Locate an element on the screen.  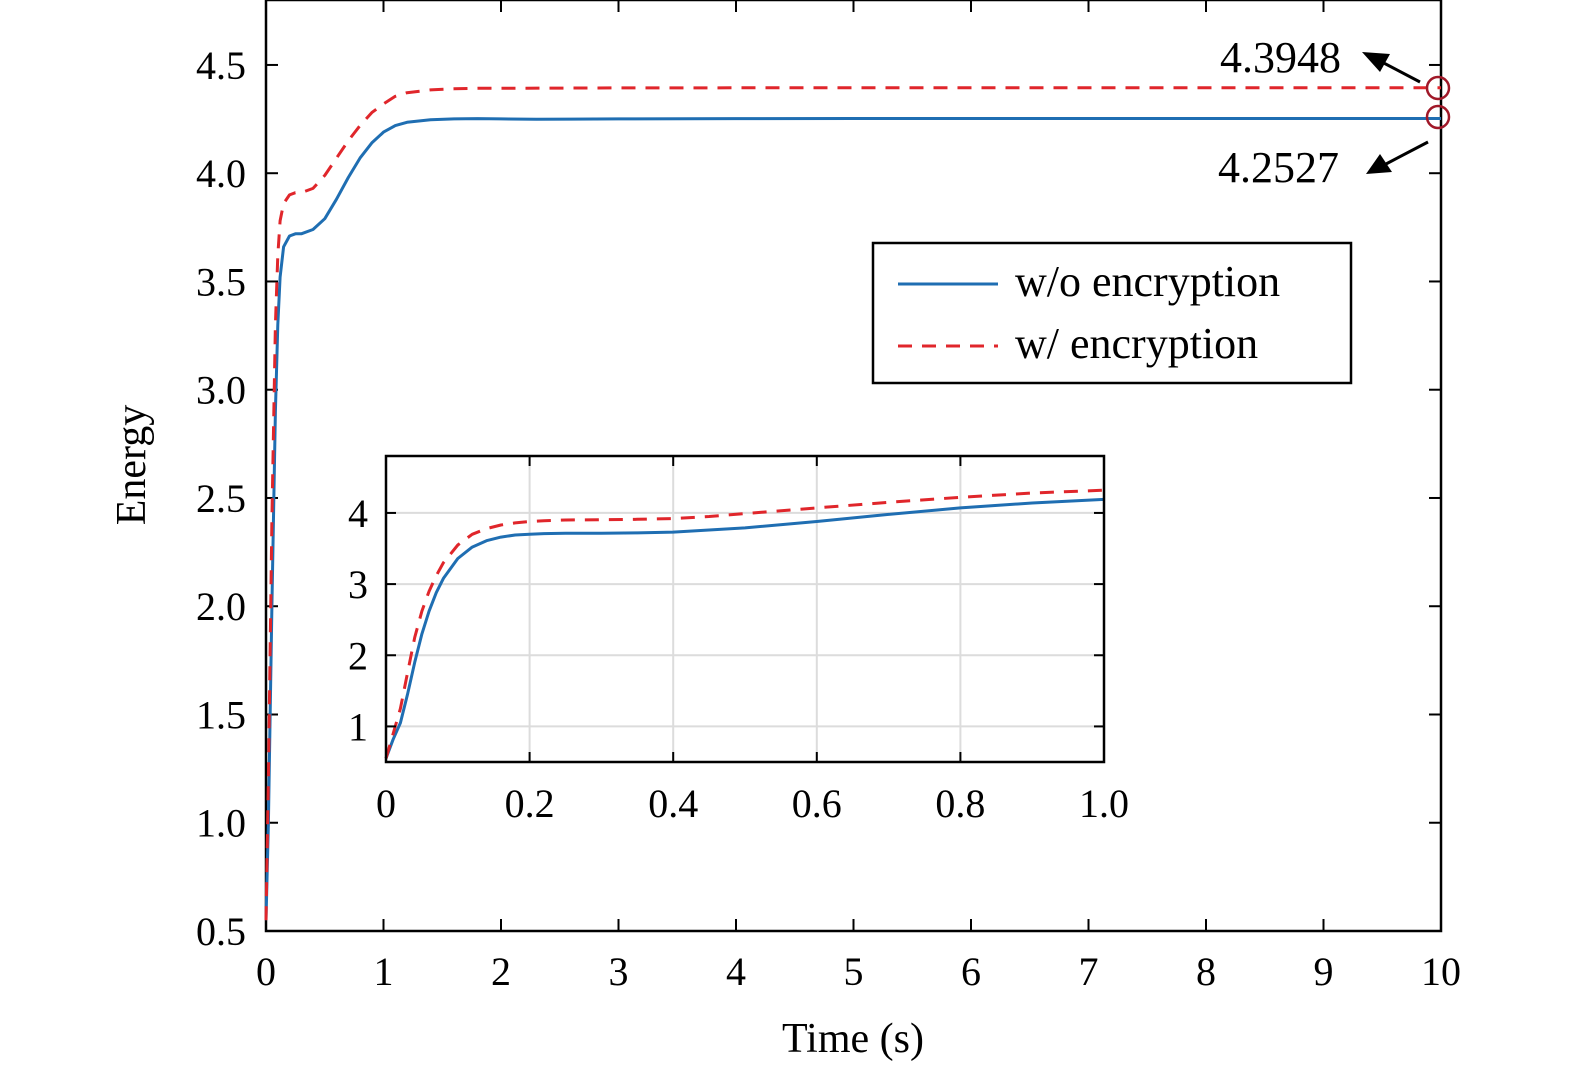
y-tick-label: 3.5 is located at coordinates (221, 281).